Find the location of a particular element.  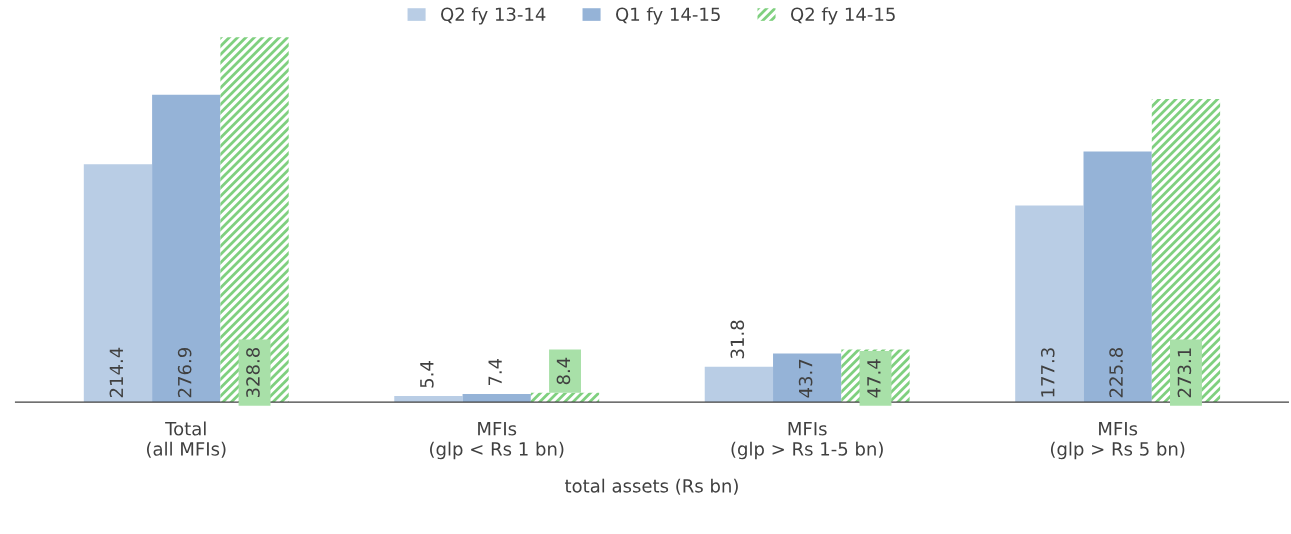

legend-label: Q2 fy 14-15 is located at coordinates (843, 16).